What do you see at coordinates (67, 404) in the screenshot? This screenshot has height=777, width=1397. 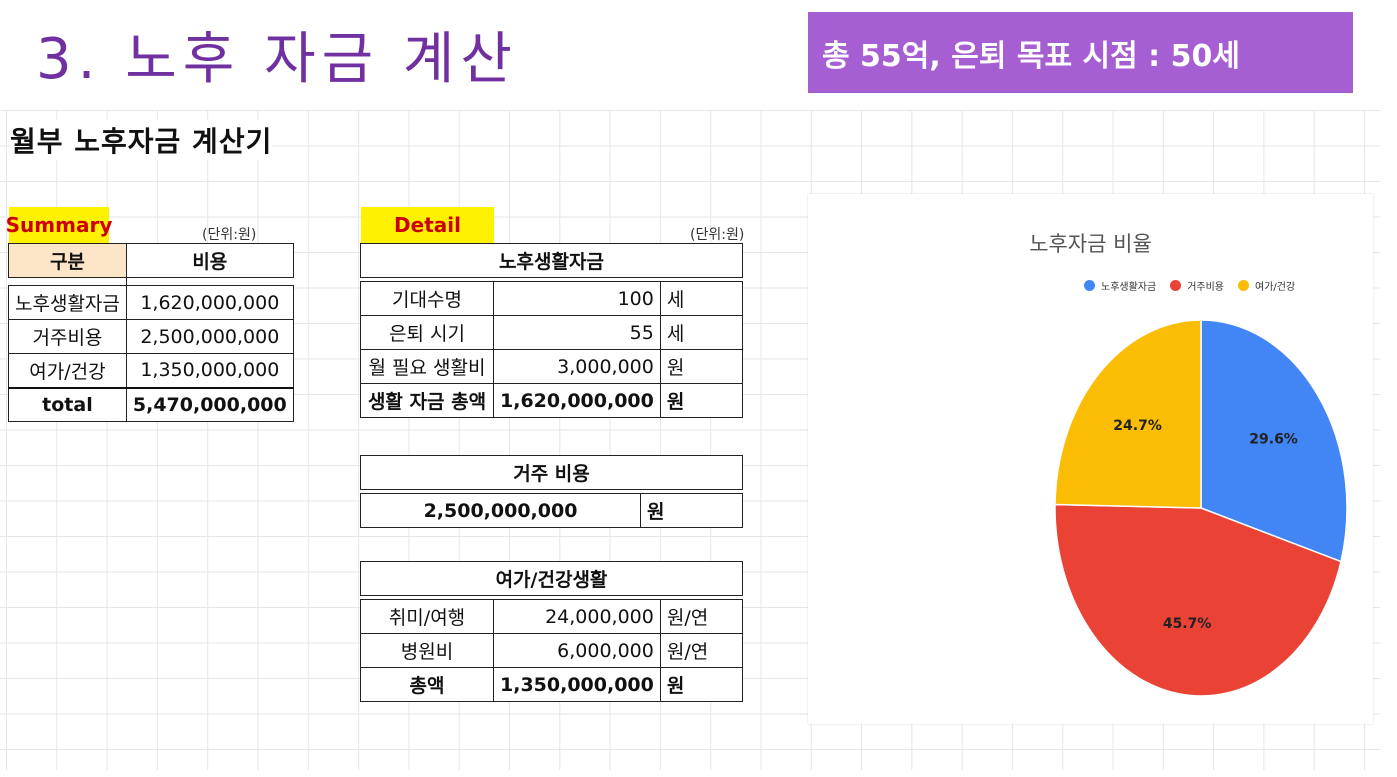 I see `summary-total-label: total` at bounding box center [67, 404].